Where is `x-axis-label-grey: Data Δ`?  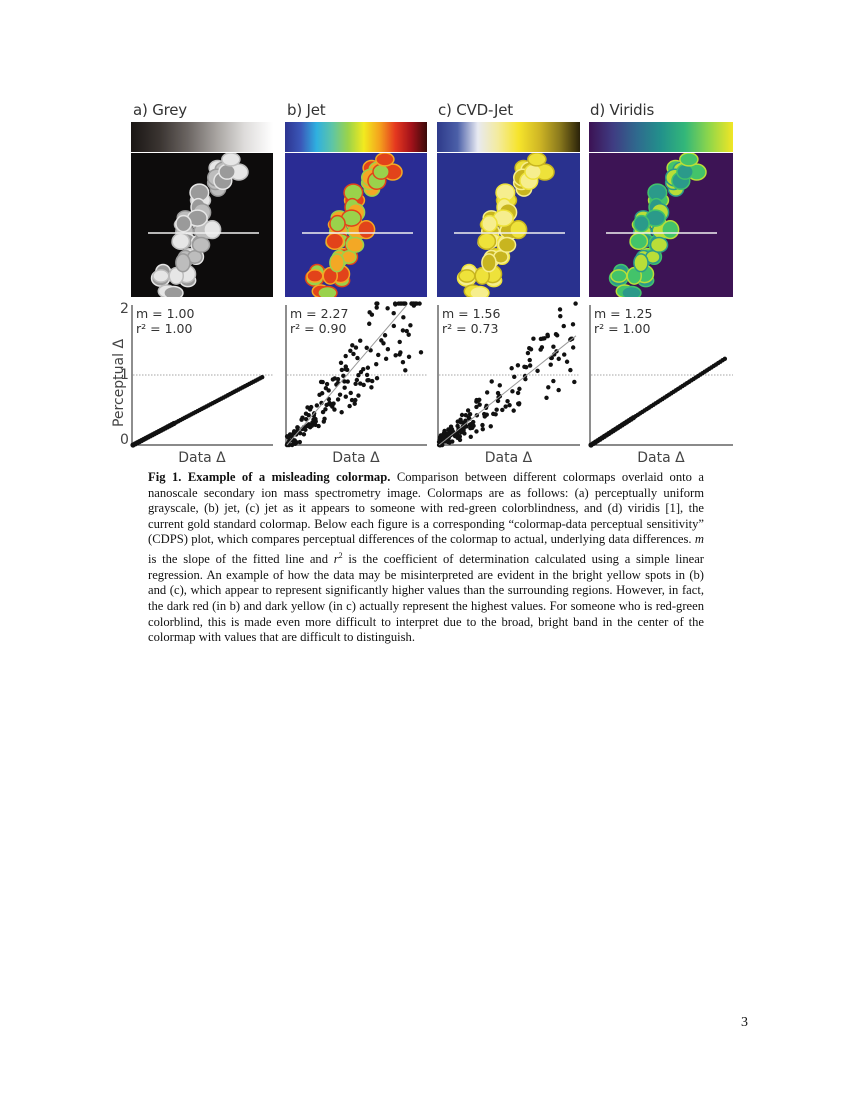
x-axis-label-grey: Data Δ is located at coordinates (202, 458).